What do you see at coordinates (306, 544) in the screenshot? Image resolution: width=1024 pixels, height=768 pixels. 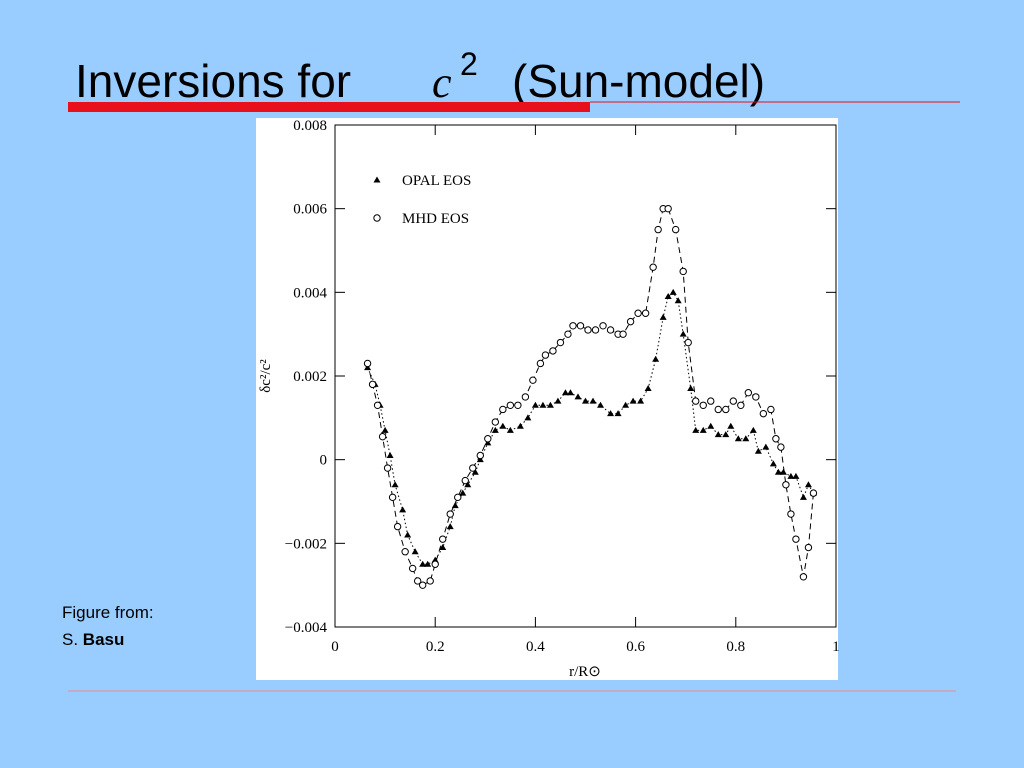 I see `y-tick-label: −0.002` at bounding box center [306, 544].